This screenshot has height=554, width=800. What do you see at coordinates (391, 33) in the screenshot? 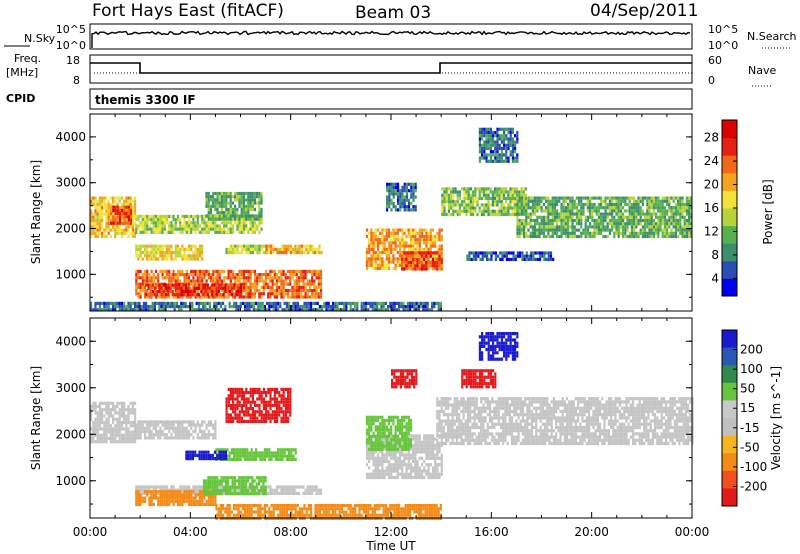
I see `nsky-line` at bounding box center [391, 33].